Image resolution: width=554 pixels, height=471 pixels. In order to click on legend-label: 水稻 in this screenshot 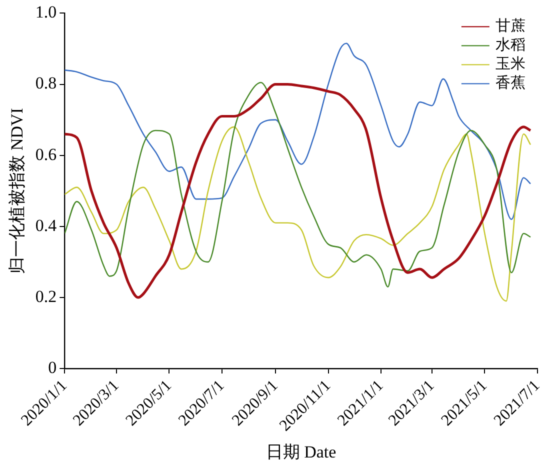, I will do `click(510, 45)`.